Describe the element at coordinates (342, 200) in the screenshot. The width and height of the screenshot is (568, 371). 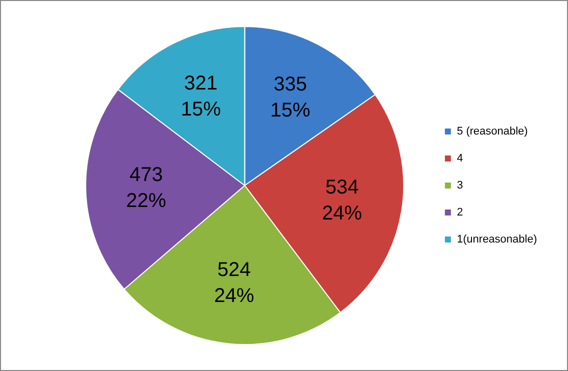
I see `data-label: 534 24%` at that location.